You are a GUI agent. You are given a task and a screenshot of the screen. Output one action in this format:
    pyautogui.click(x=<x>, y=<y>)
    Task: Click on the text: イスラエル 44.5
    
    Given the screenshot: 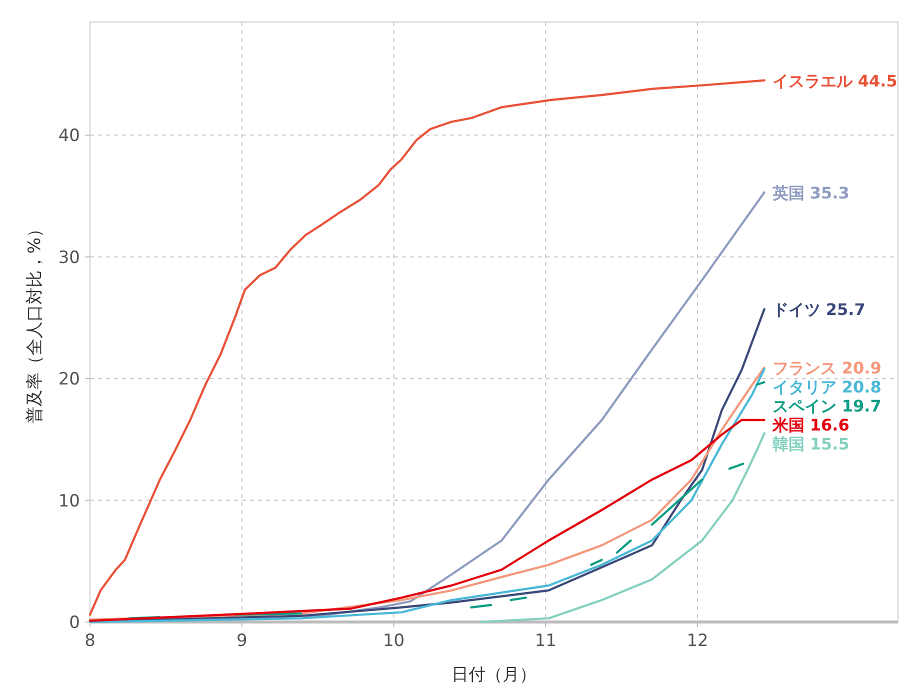 What is the action you would take?
    pyautogui.click(x=835, y=80)
    